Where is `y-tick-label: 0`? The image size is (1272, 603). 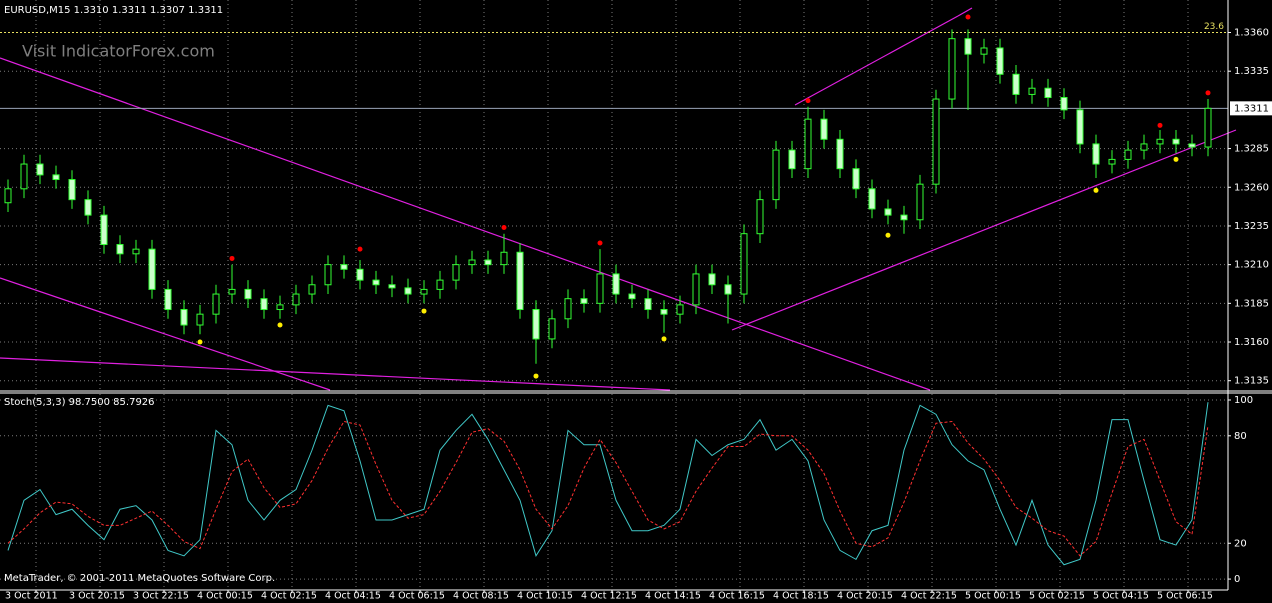 y-tick-label: 0 is located at coordinates (1237, 579).